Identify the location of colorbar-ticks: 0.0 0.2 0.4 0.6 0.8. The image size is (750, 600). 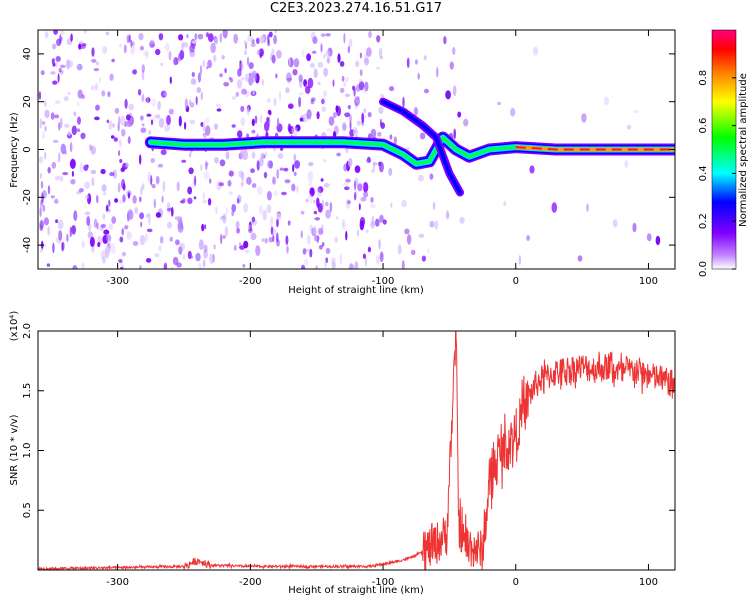
(717, 173).